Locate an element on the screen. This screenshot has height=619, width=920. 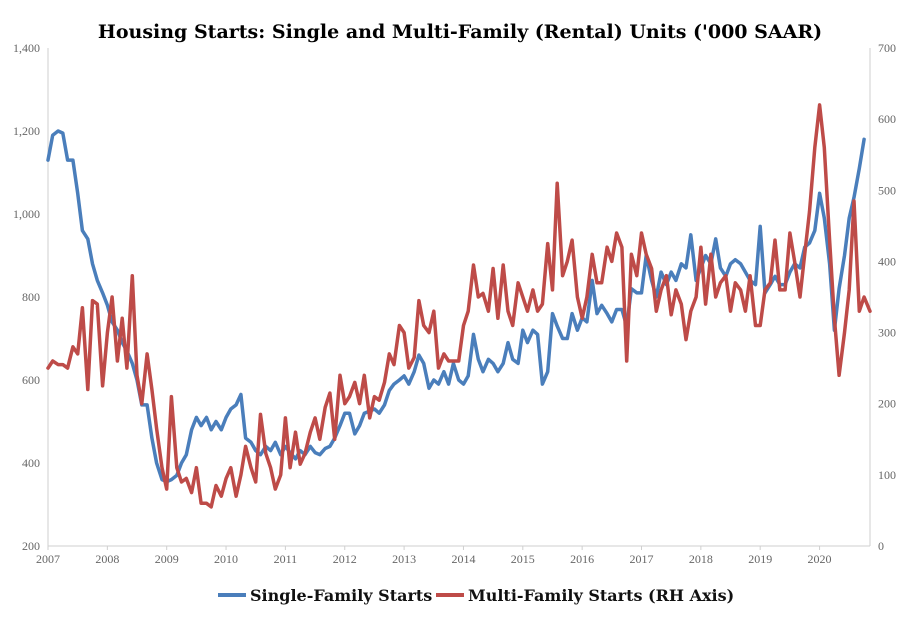
left-y-tick-labels: 200 400 600 800 1,000 1,200 1,400 is located at coordinates (26, 297).